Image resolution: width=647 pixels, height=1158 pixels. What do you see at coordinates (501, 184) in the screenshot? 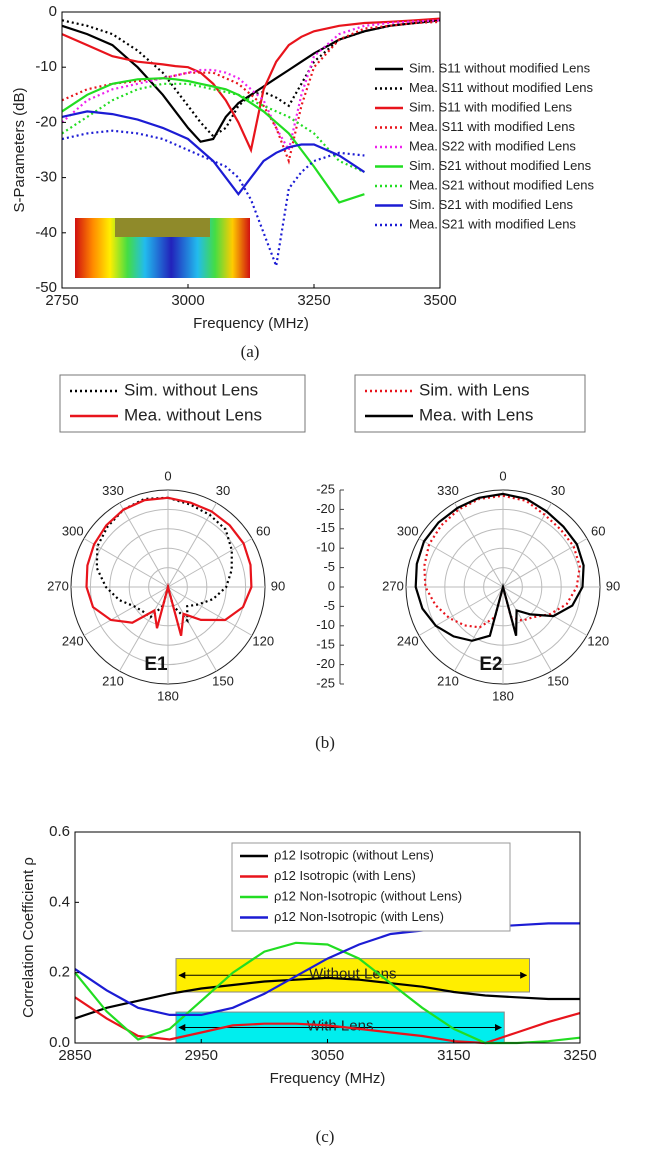
I see `legend-label: Mea. S21 without modified Lens` at bounding box center [501, 184].